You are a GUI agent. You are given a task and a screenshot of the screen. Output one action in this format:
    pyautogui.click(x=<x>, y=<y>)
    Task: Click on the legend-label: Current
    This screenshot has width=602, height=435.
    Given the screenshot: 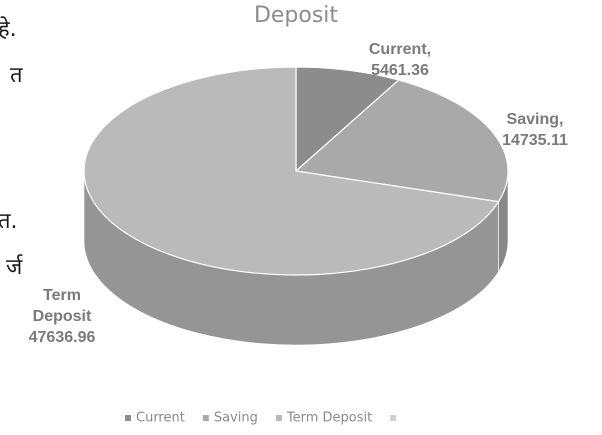 What is the action you would take?
    pyautogui.click(x=160, y=418)
    